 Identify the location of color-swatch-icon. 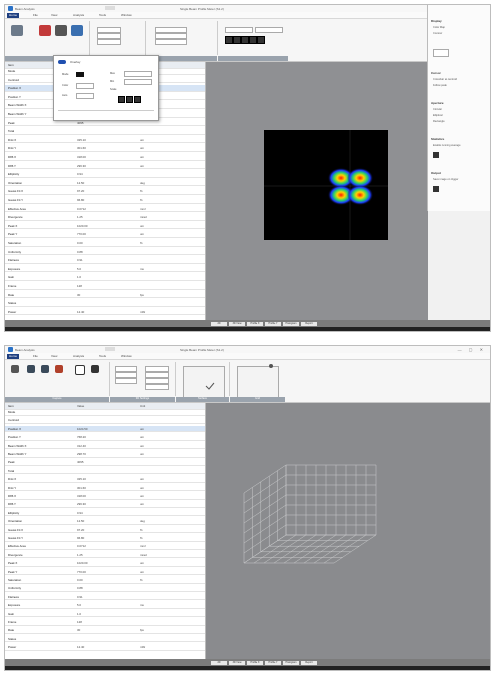
(80, 74).